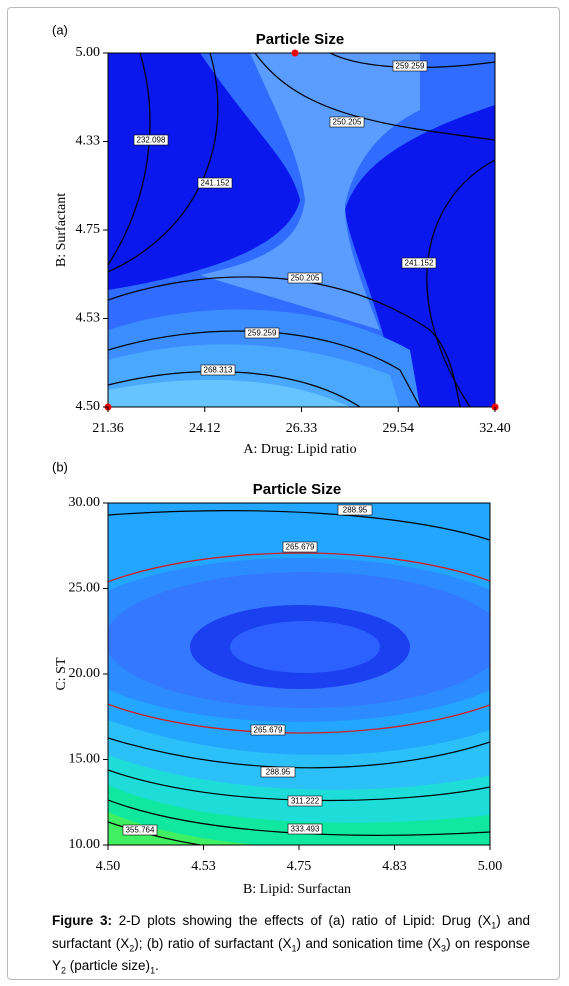  I want to click on y-tick-label: 10.00, so click(85, 844).